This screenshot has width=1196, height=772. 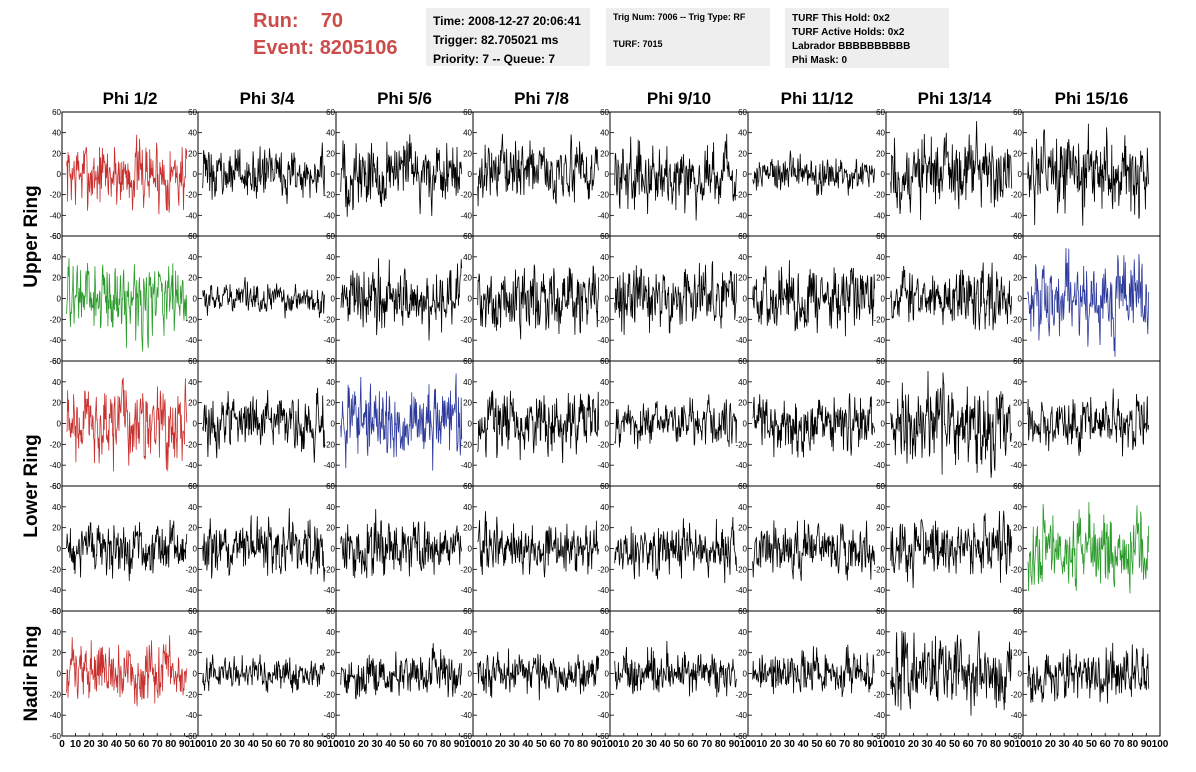 I want to click on x-tick-label: 100, so click(x=1160, y=744).